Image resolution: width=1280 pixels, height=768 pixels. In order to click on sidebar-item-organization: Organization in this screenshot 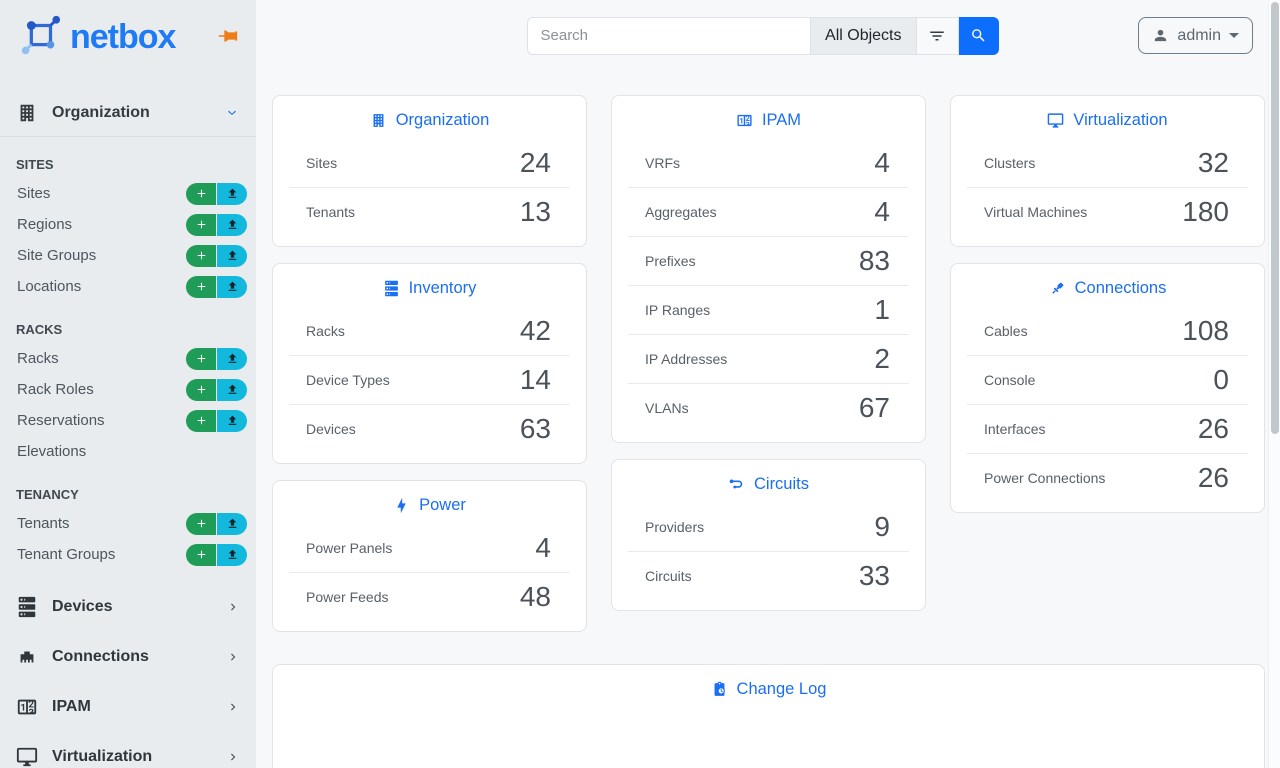, I will do `click(128, 113)`.